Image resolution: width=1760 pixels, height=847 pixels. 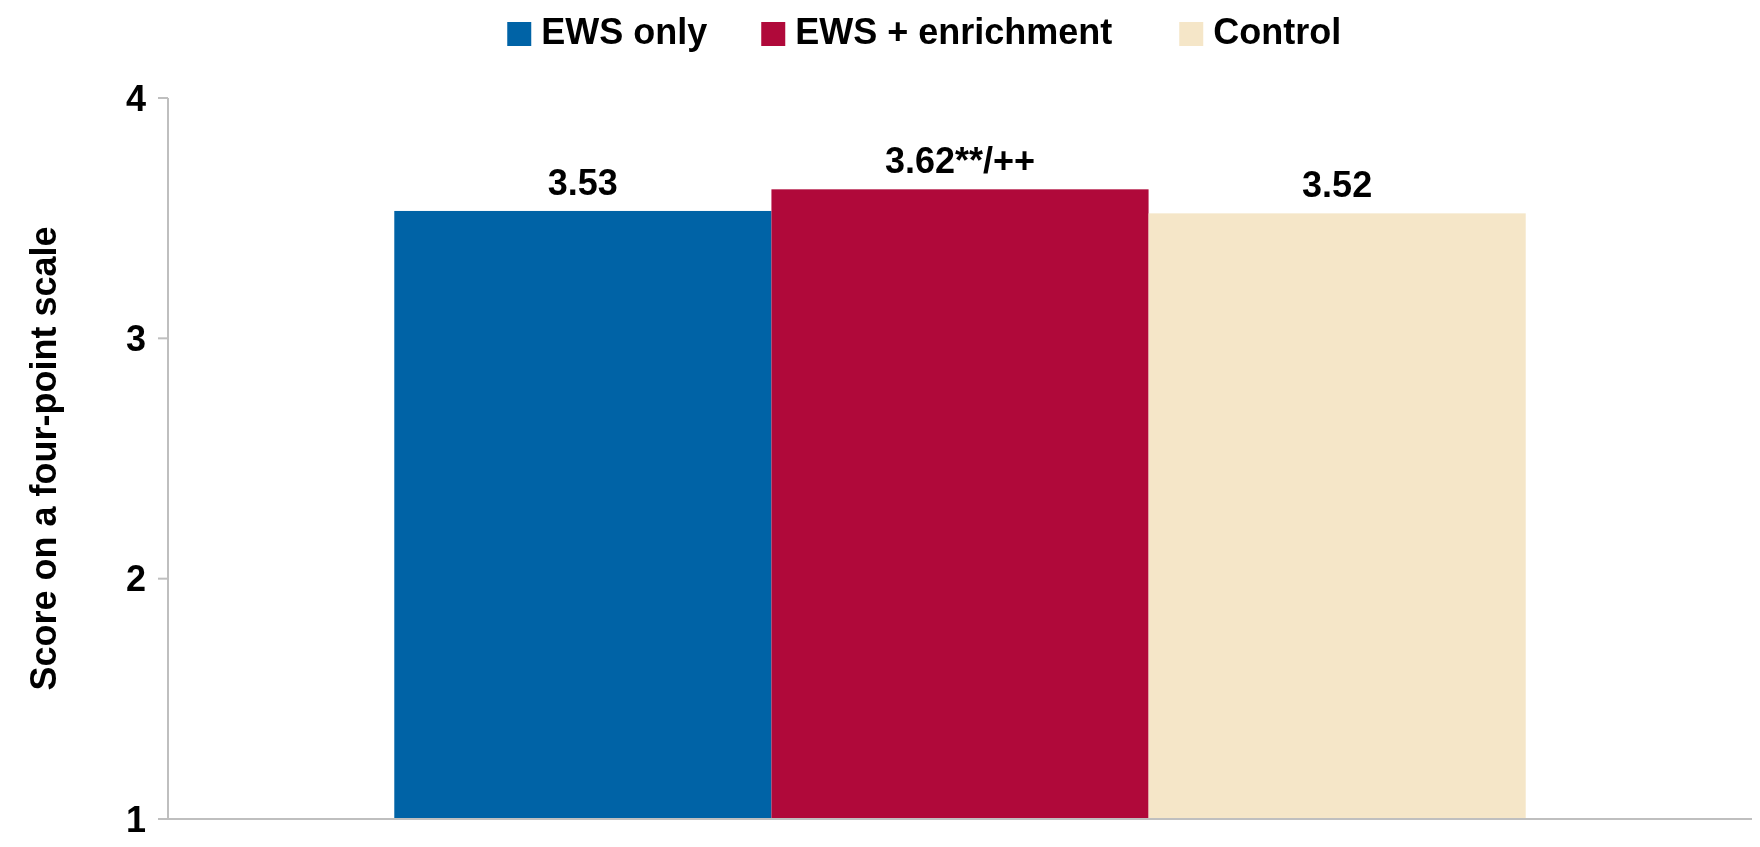 I want to click on y-tick-label: 2, so click(x=135, y=579).